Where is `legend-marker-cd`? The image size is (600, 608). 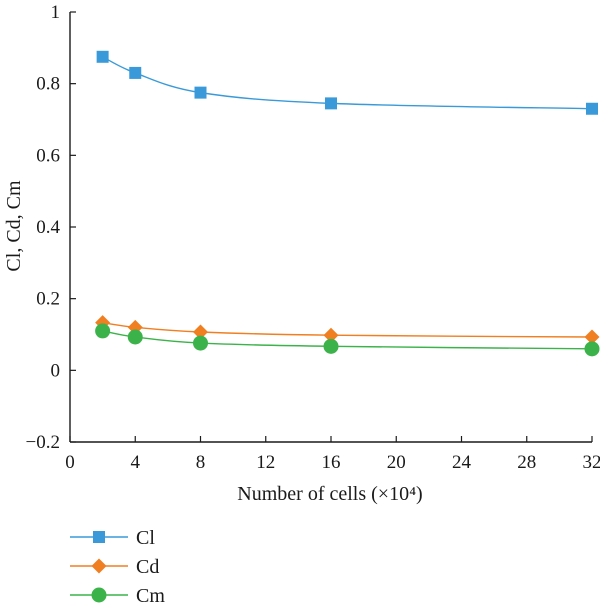 legend-marker-cd is located at coordinates (99, 566).